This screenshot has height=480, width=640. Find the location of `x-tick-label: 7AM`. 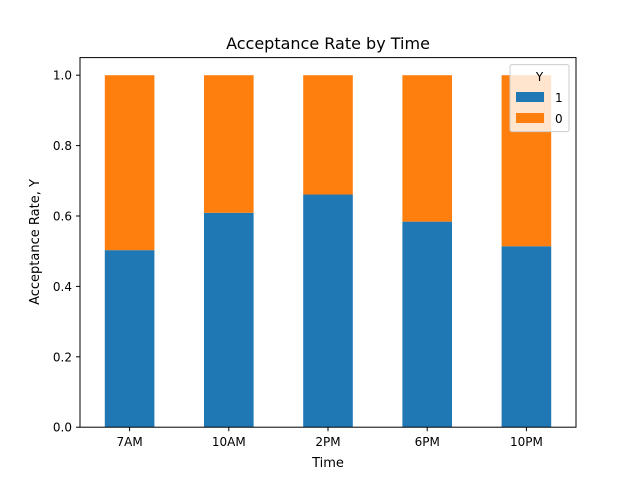

x-tick-label: 7AM is located at coordinates (129, 442).